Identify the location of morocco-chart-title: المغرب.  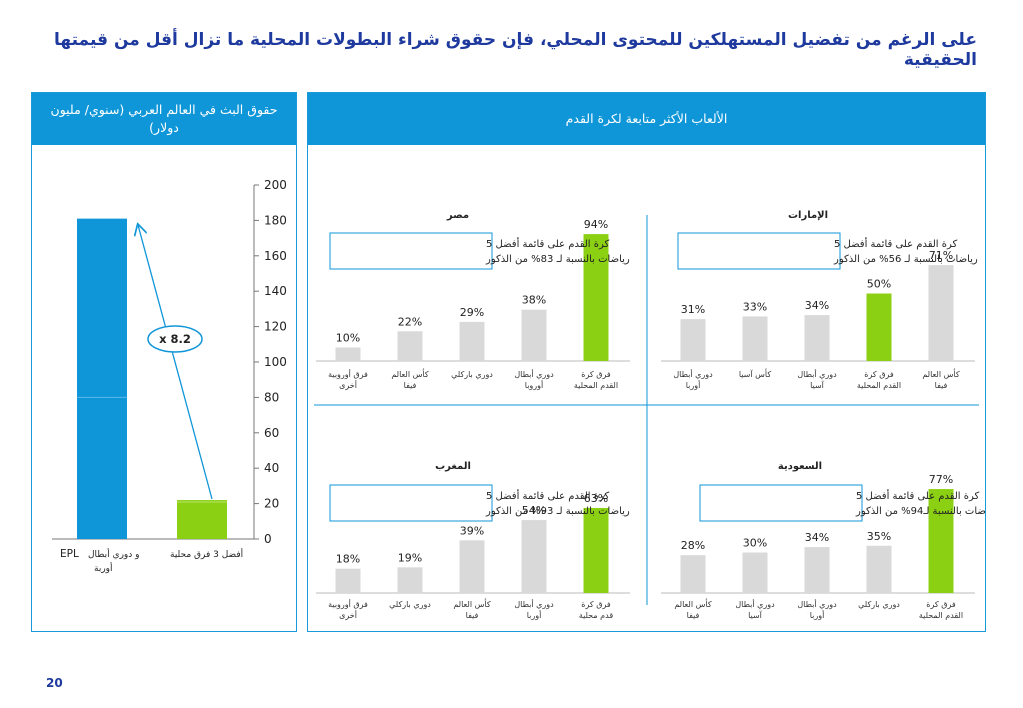
(453, 466).